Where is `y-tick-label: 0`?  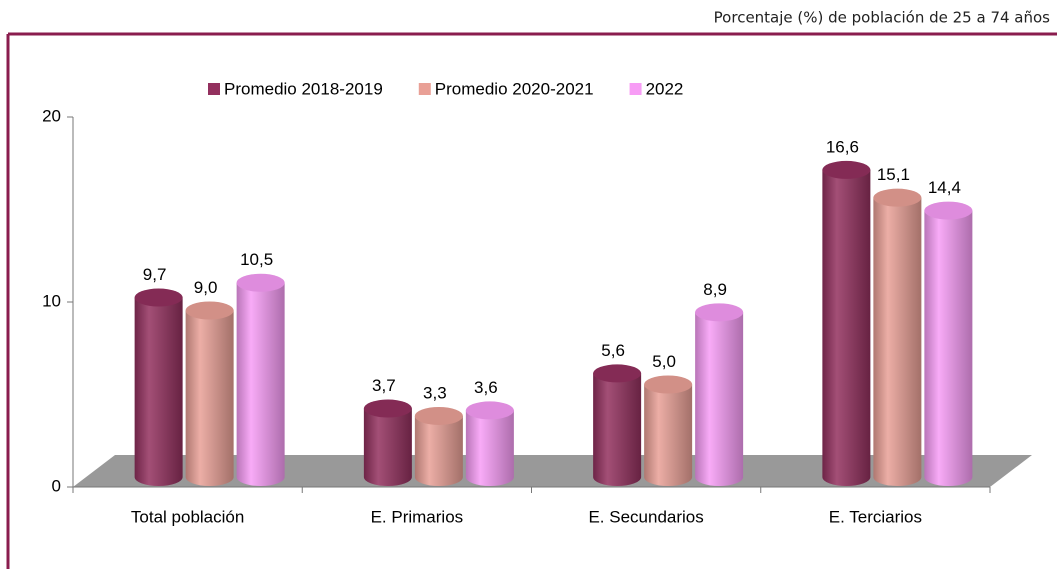 y-tick-label: 0 is located at coordinates (56, 485).